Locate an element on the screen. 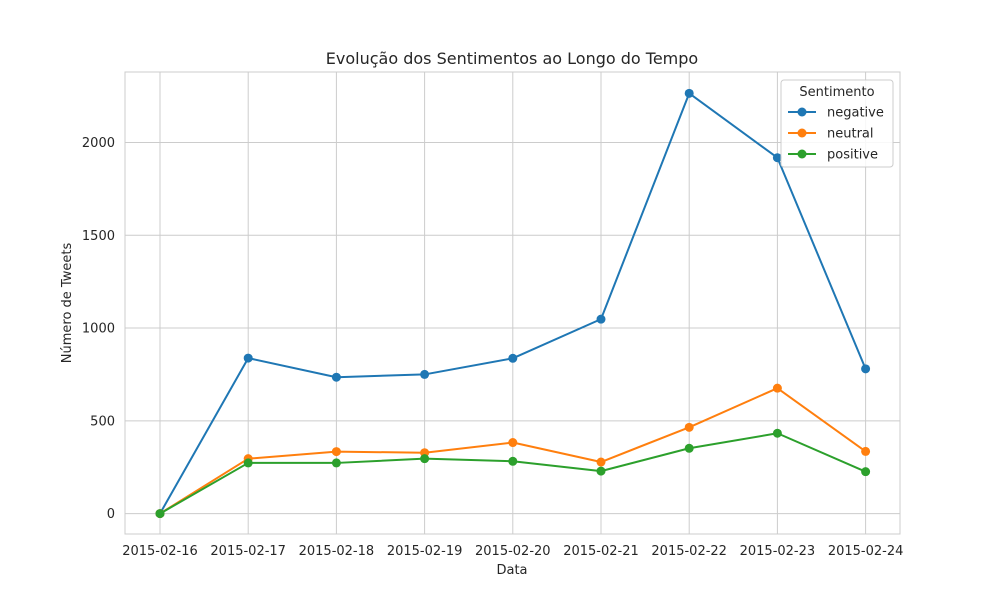 The image size is (1000, 600). x-tick-label: 2015-02-24 is located at coordinates (866, 551).